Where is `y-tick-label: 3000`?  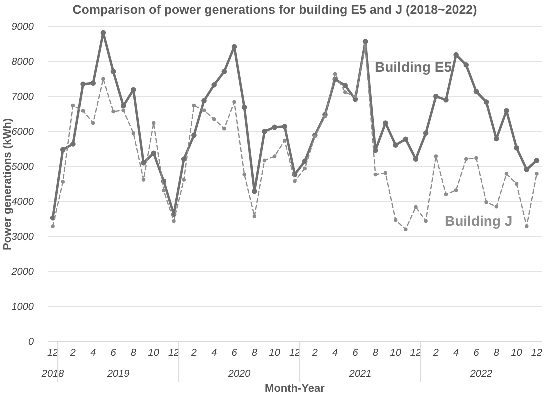 y-tick-label: 3000 is located at coordinates (23, 238).